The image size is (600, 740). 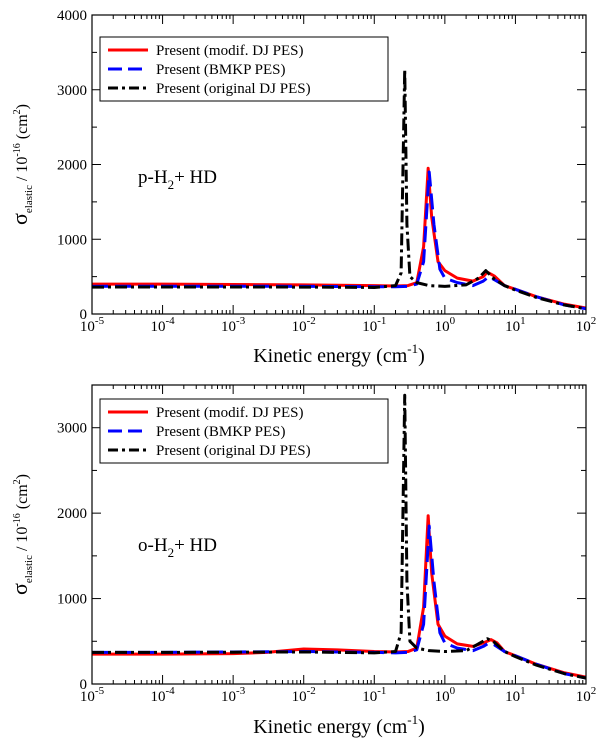 What do you see at coordinates (177, 547) in the screenshot?
I see `panel-annotation: o-H2+ HD` at bounding box center [177, 547].